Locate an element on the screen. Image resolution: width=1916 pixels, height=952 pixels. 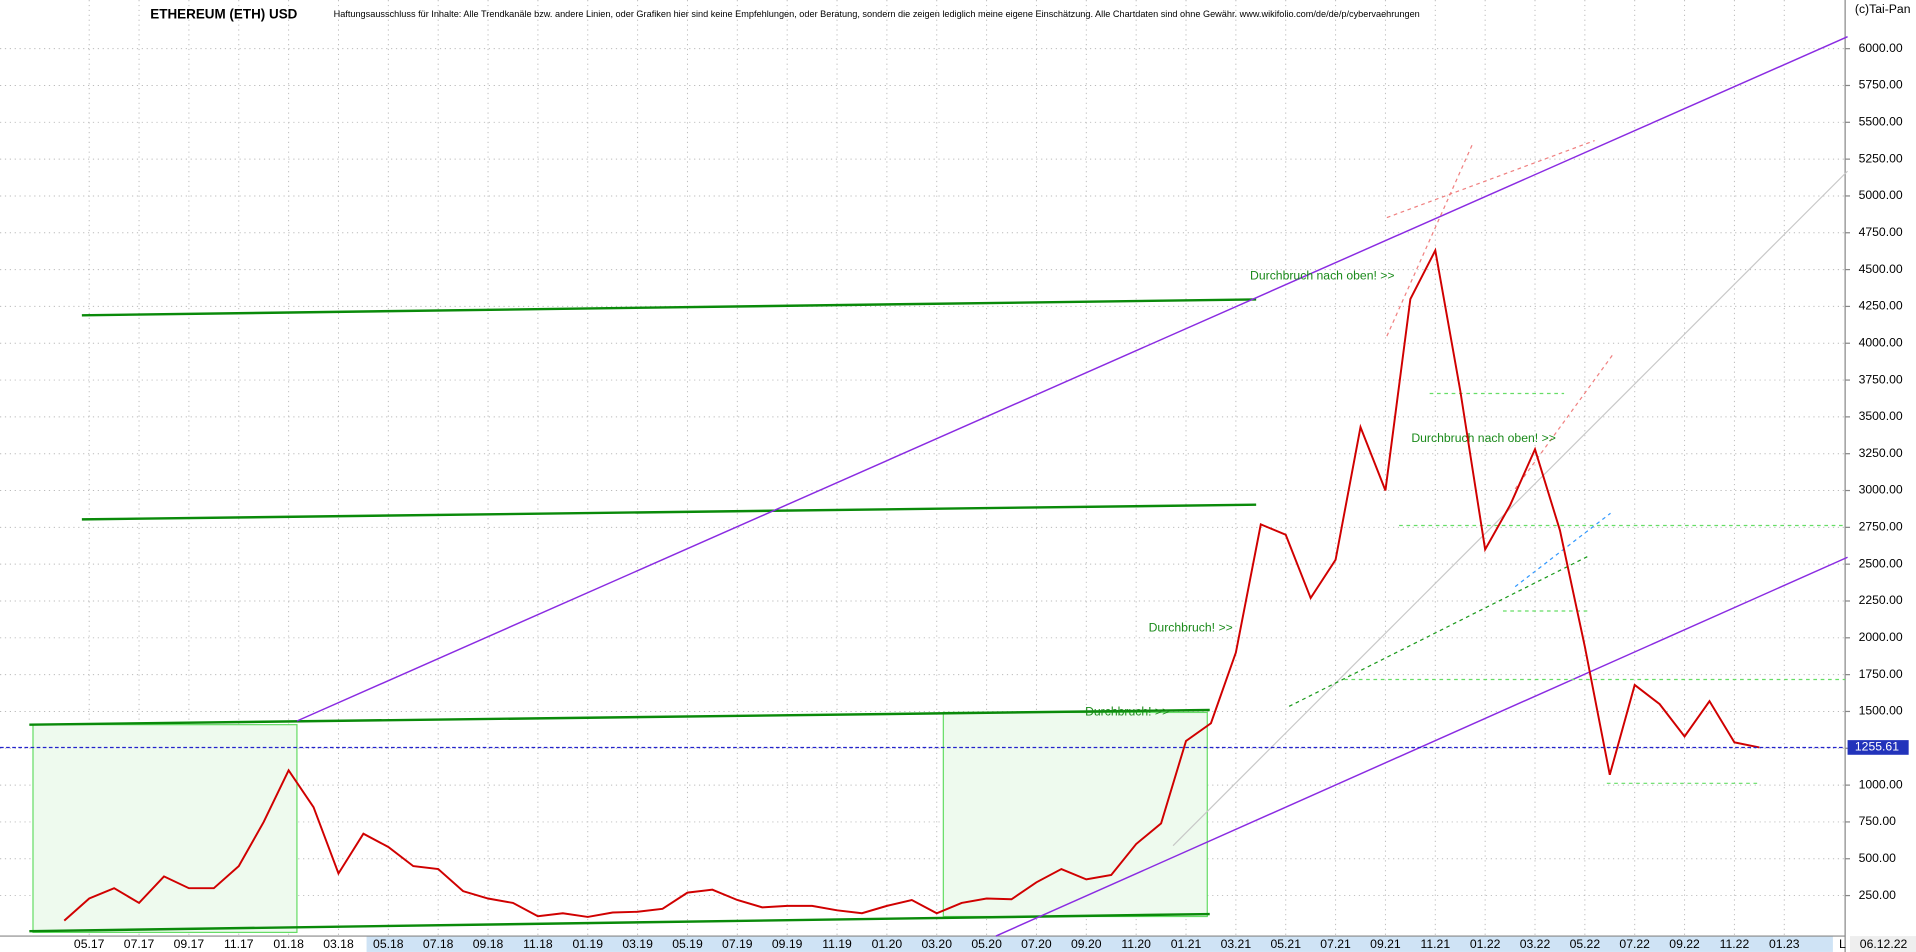
y-tick-label: 2500.00 is located at coordinates (1881, 563).